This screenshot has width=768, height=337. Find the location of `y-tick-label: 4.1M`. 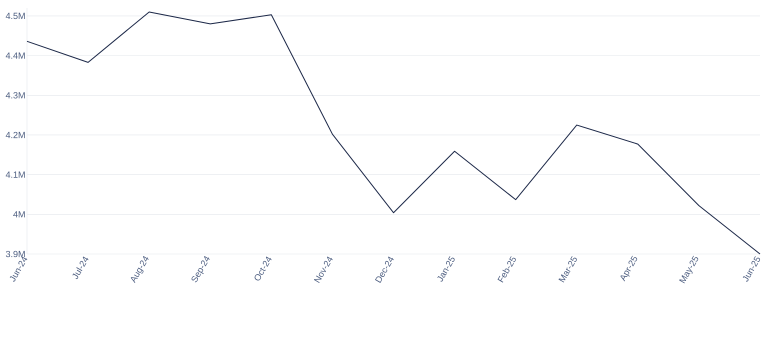

y-tick-label: 4.1M is located at coordinates (15, 175).